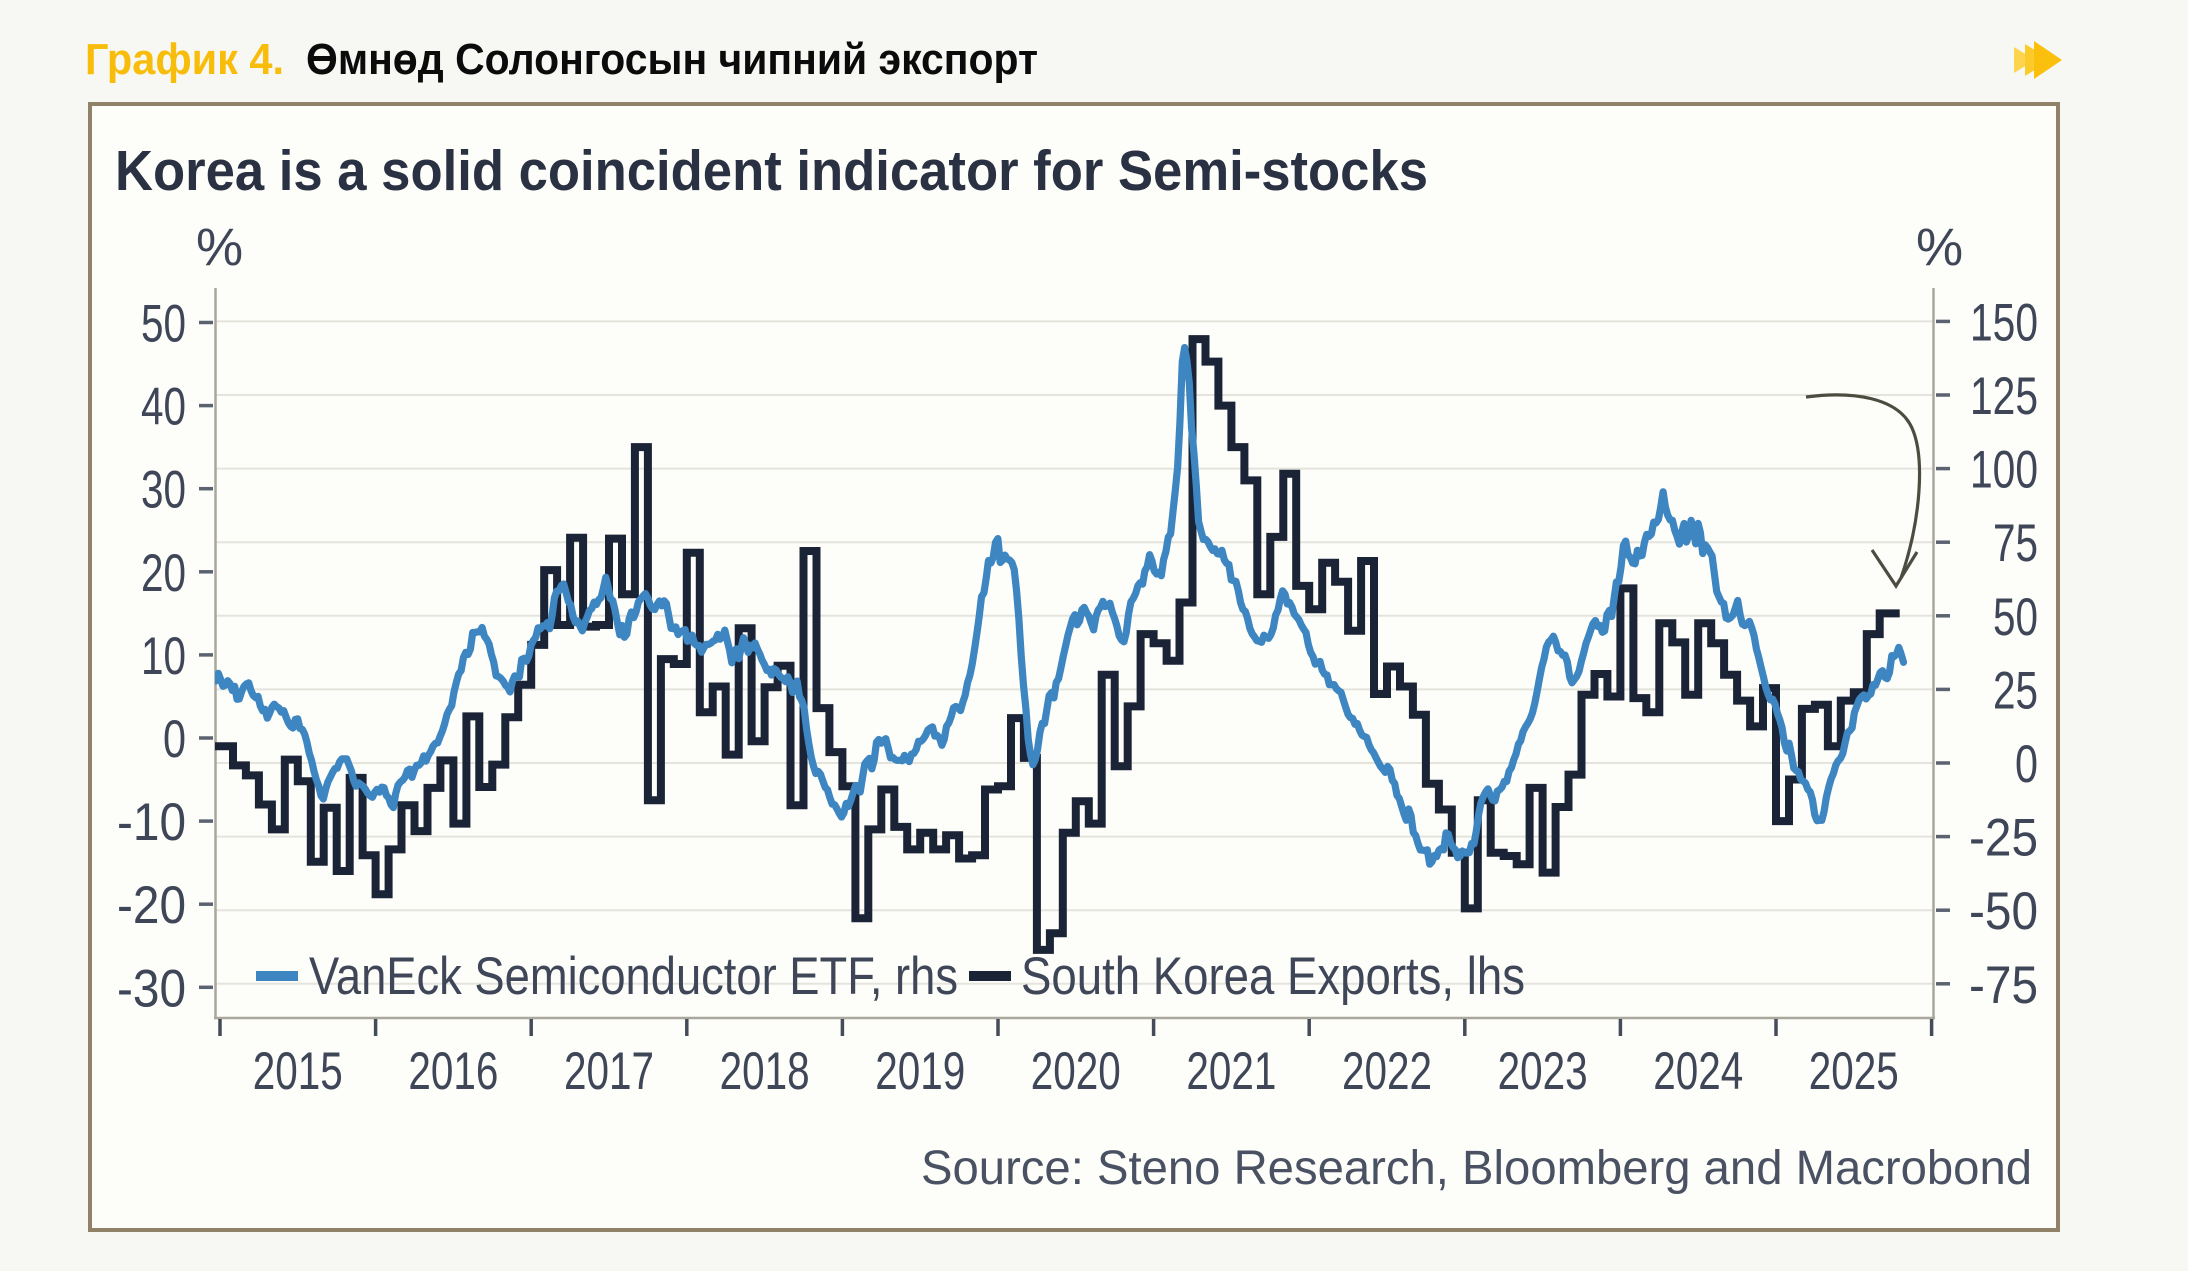 The width and height of the screenshot is (2188, 1271). I want to click on svg-text: 2017, so click(609, 1071).